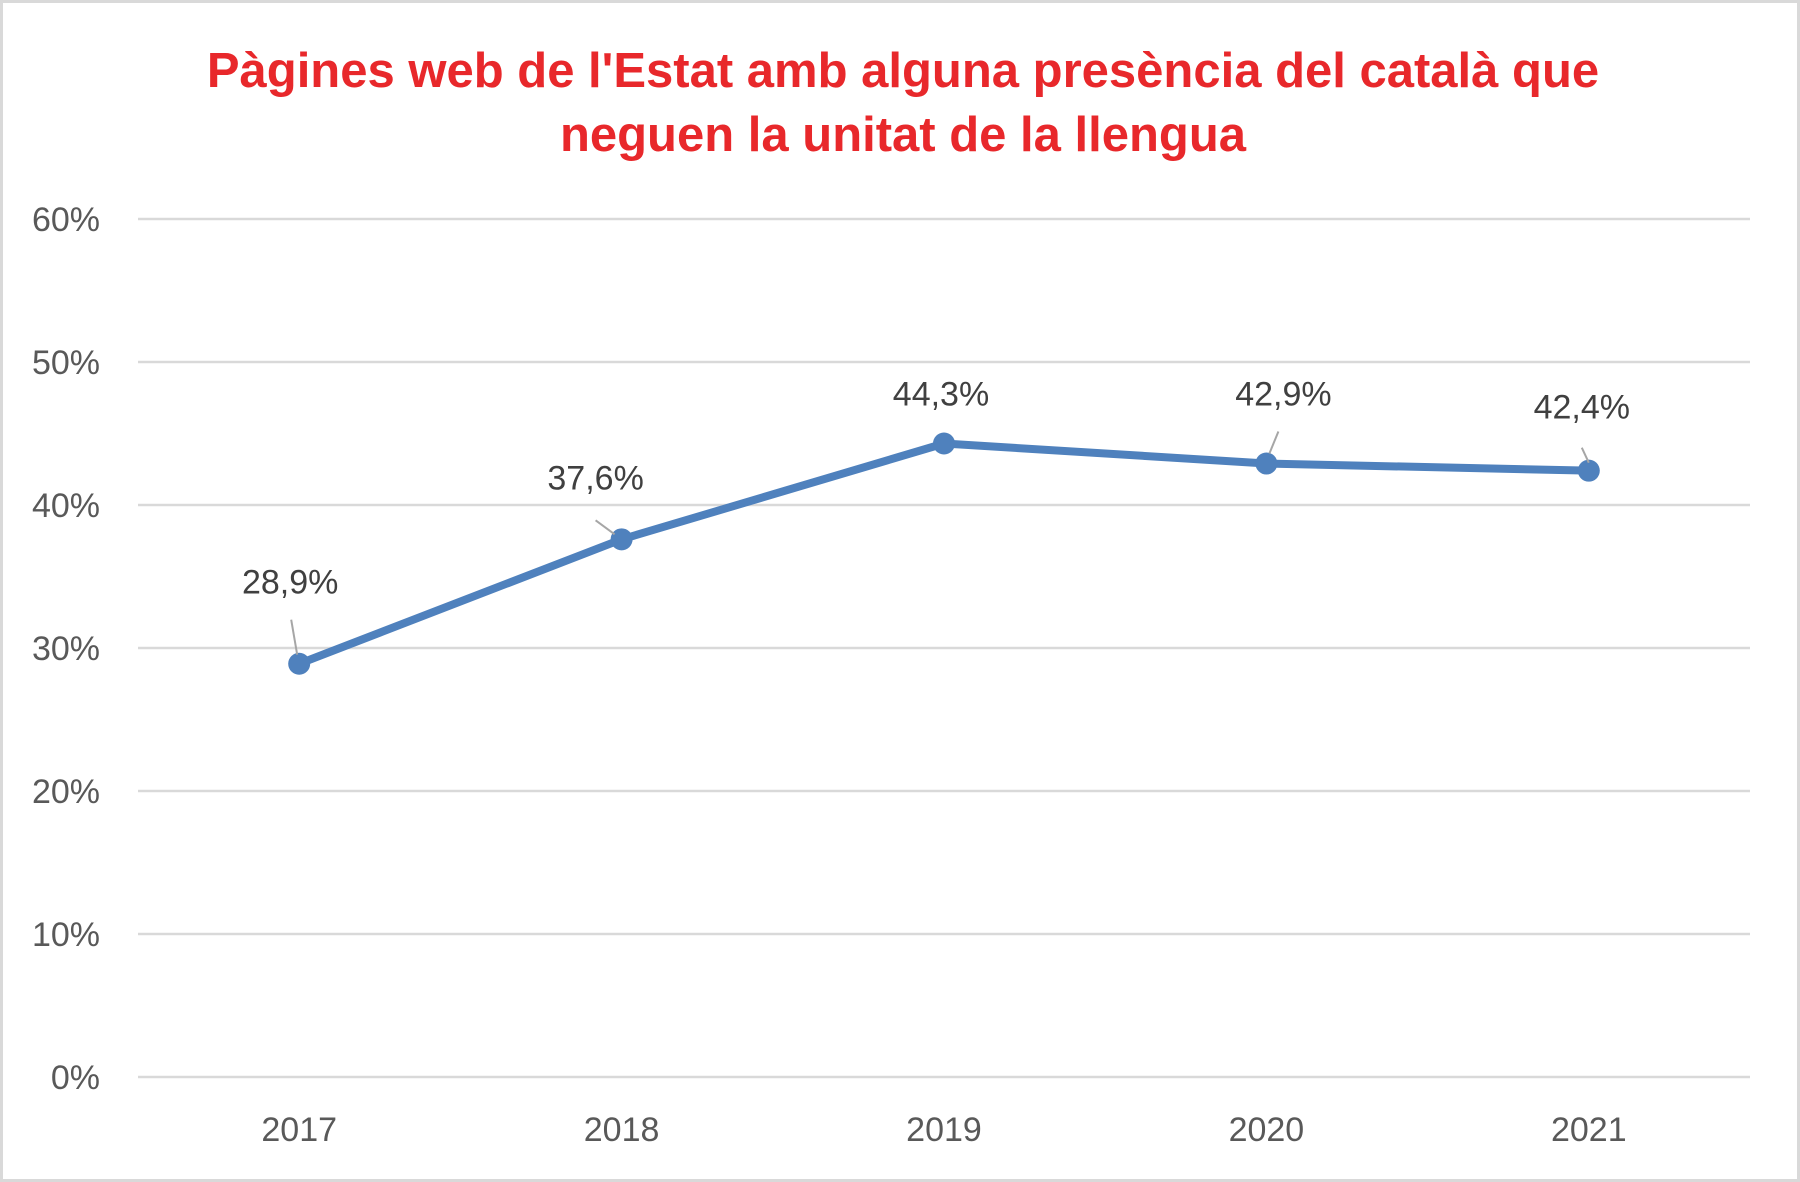  What do you see at coordinates (595, 478) in the screenshot?
I see `data-label-2018: 37,6%` at bounding box center [595, 478].